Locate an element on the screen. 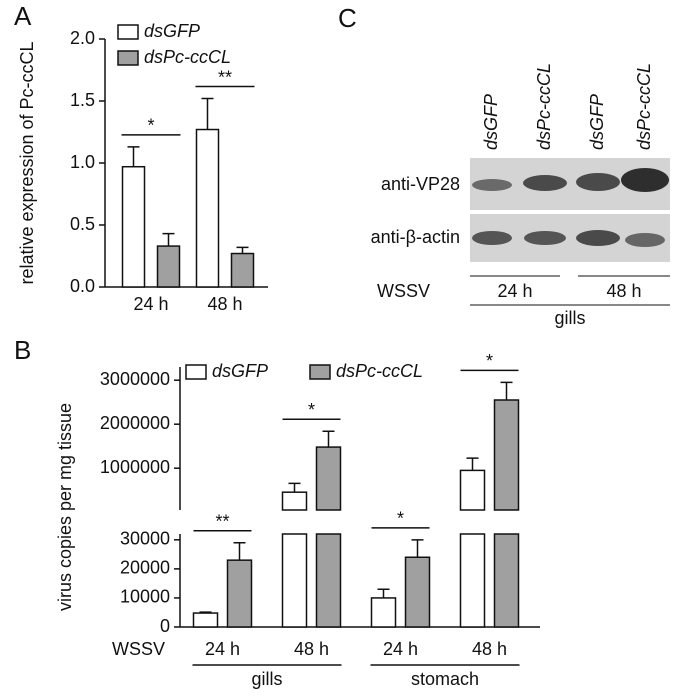 The image size is (673, 700). panel-label: A is located at coordinates (23, 16).